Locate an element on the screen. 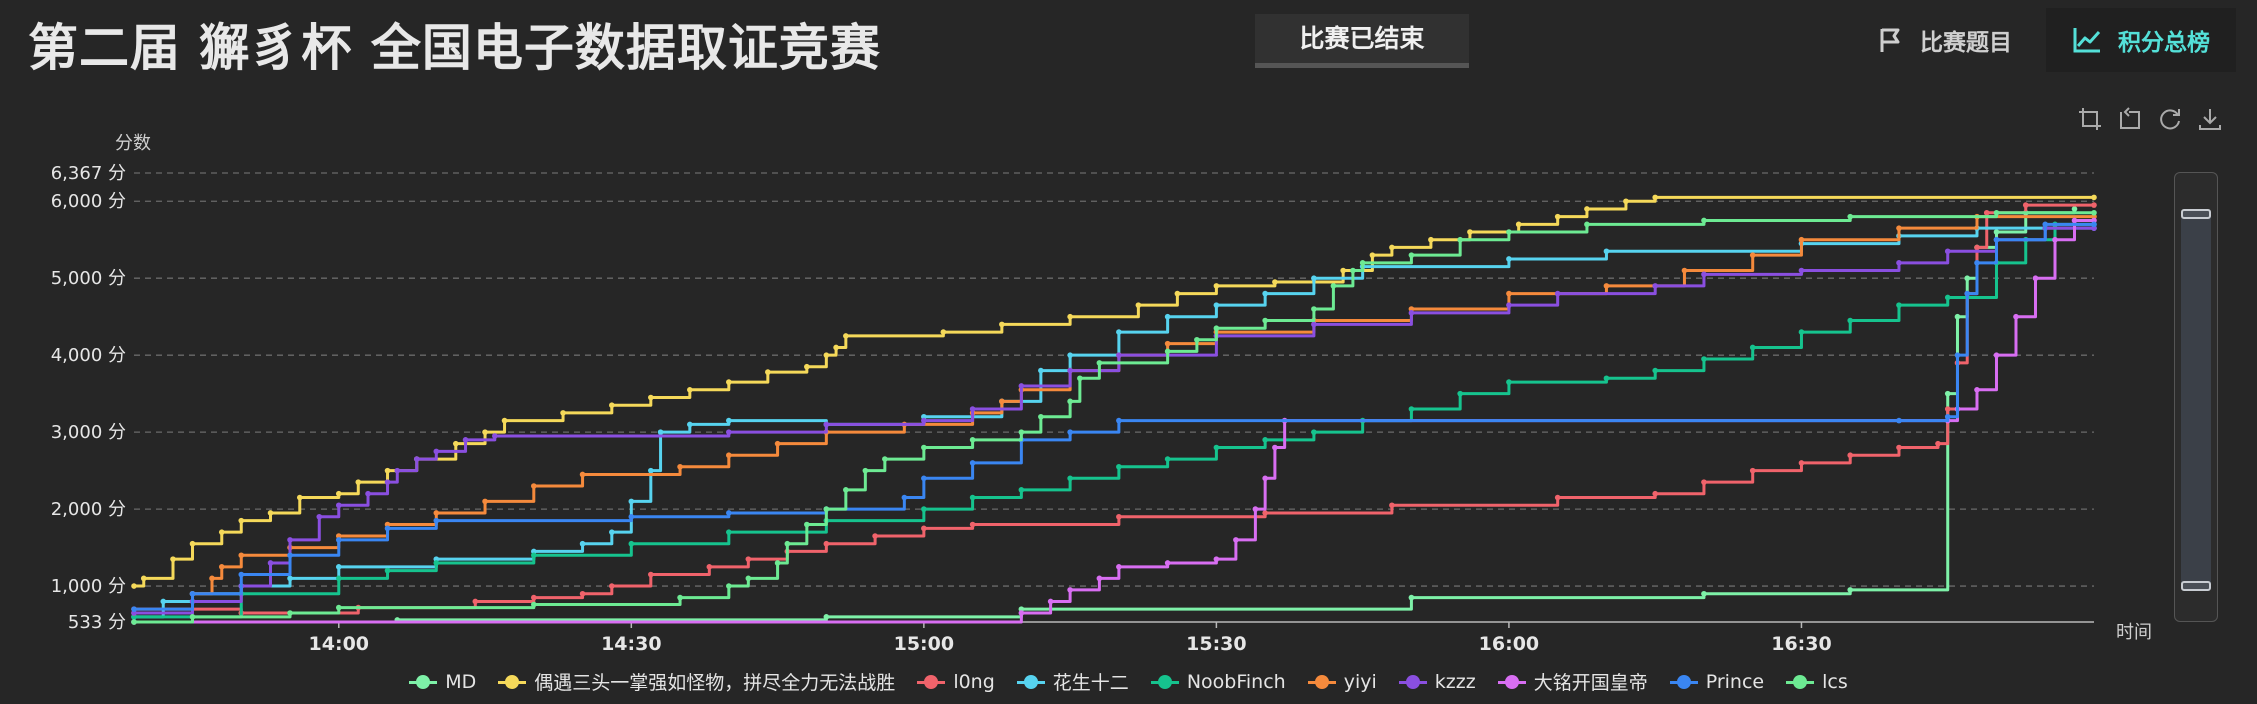 The image size is (2257, 704). legend-item: 花生十二 is located at coordinates (1072, 681).